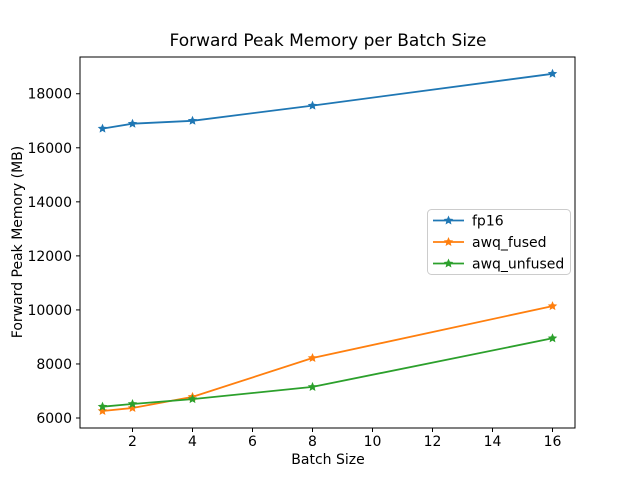 The height and width of the screenshot is (480, 640). Describe the element at coordinates (54, 365) in the screenshot. I see `y-tick-label: 8000` at that location.